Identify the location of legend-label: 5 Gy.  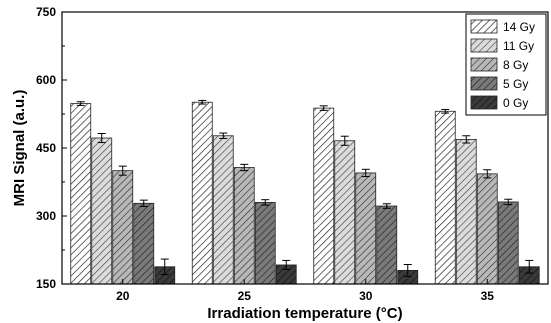
(515, 84).